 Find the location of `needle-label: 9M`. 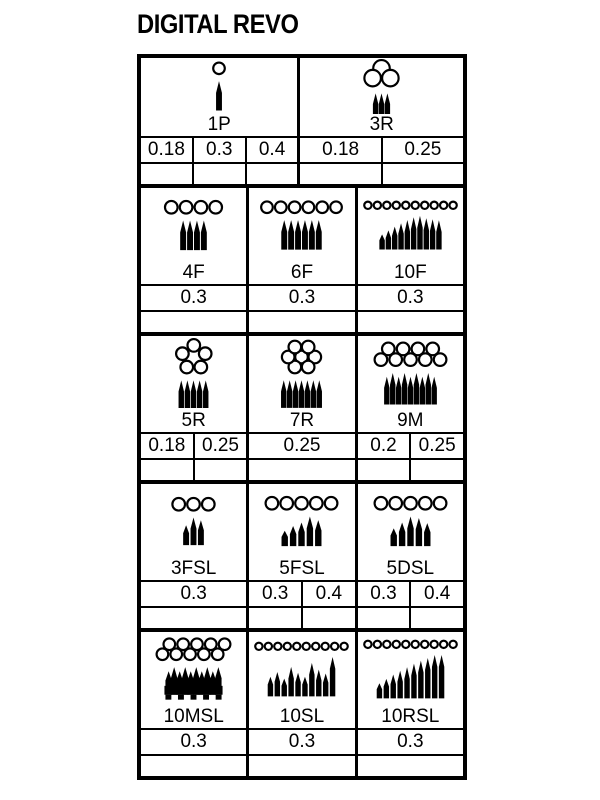

needle-label: 9M is located at coordinates (410, 420).